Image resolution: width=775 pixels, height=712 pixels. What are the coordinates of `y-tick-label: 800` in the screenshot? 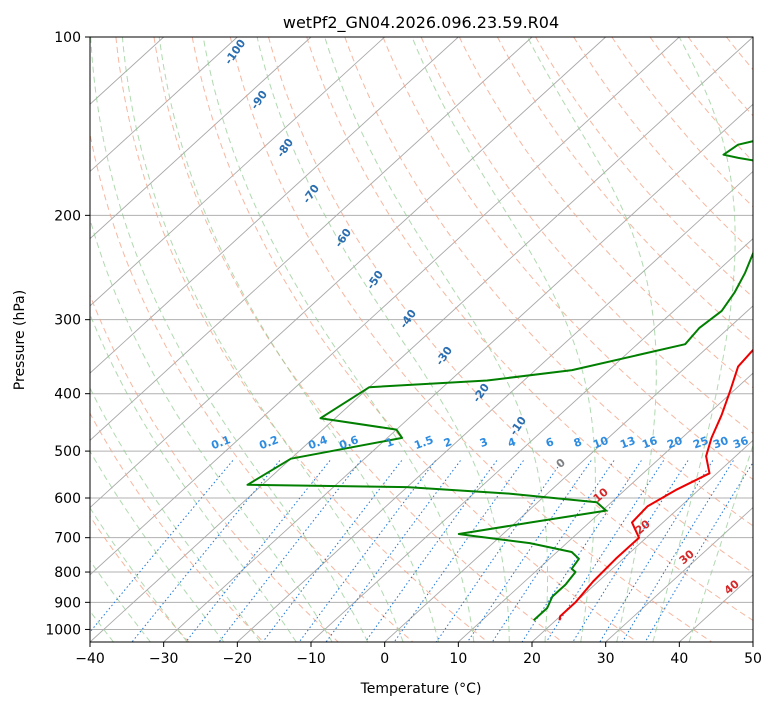 It's located at (67, 573).